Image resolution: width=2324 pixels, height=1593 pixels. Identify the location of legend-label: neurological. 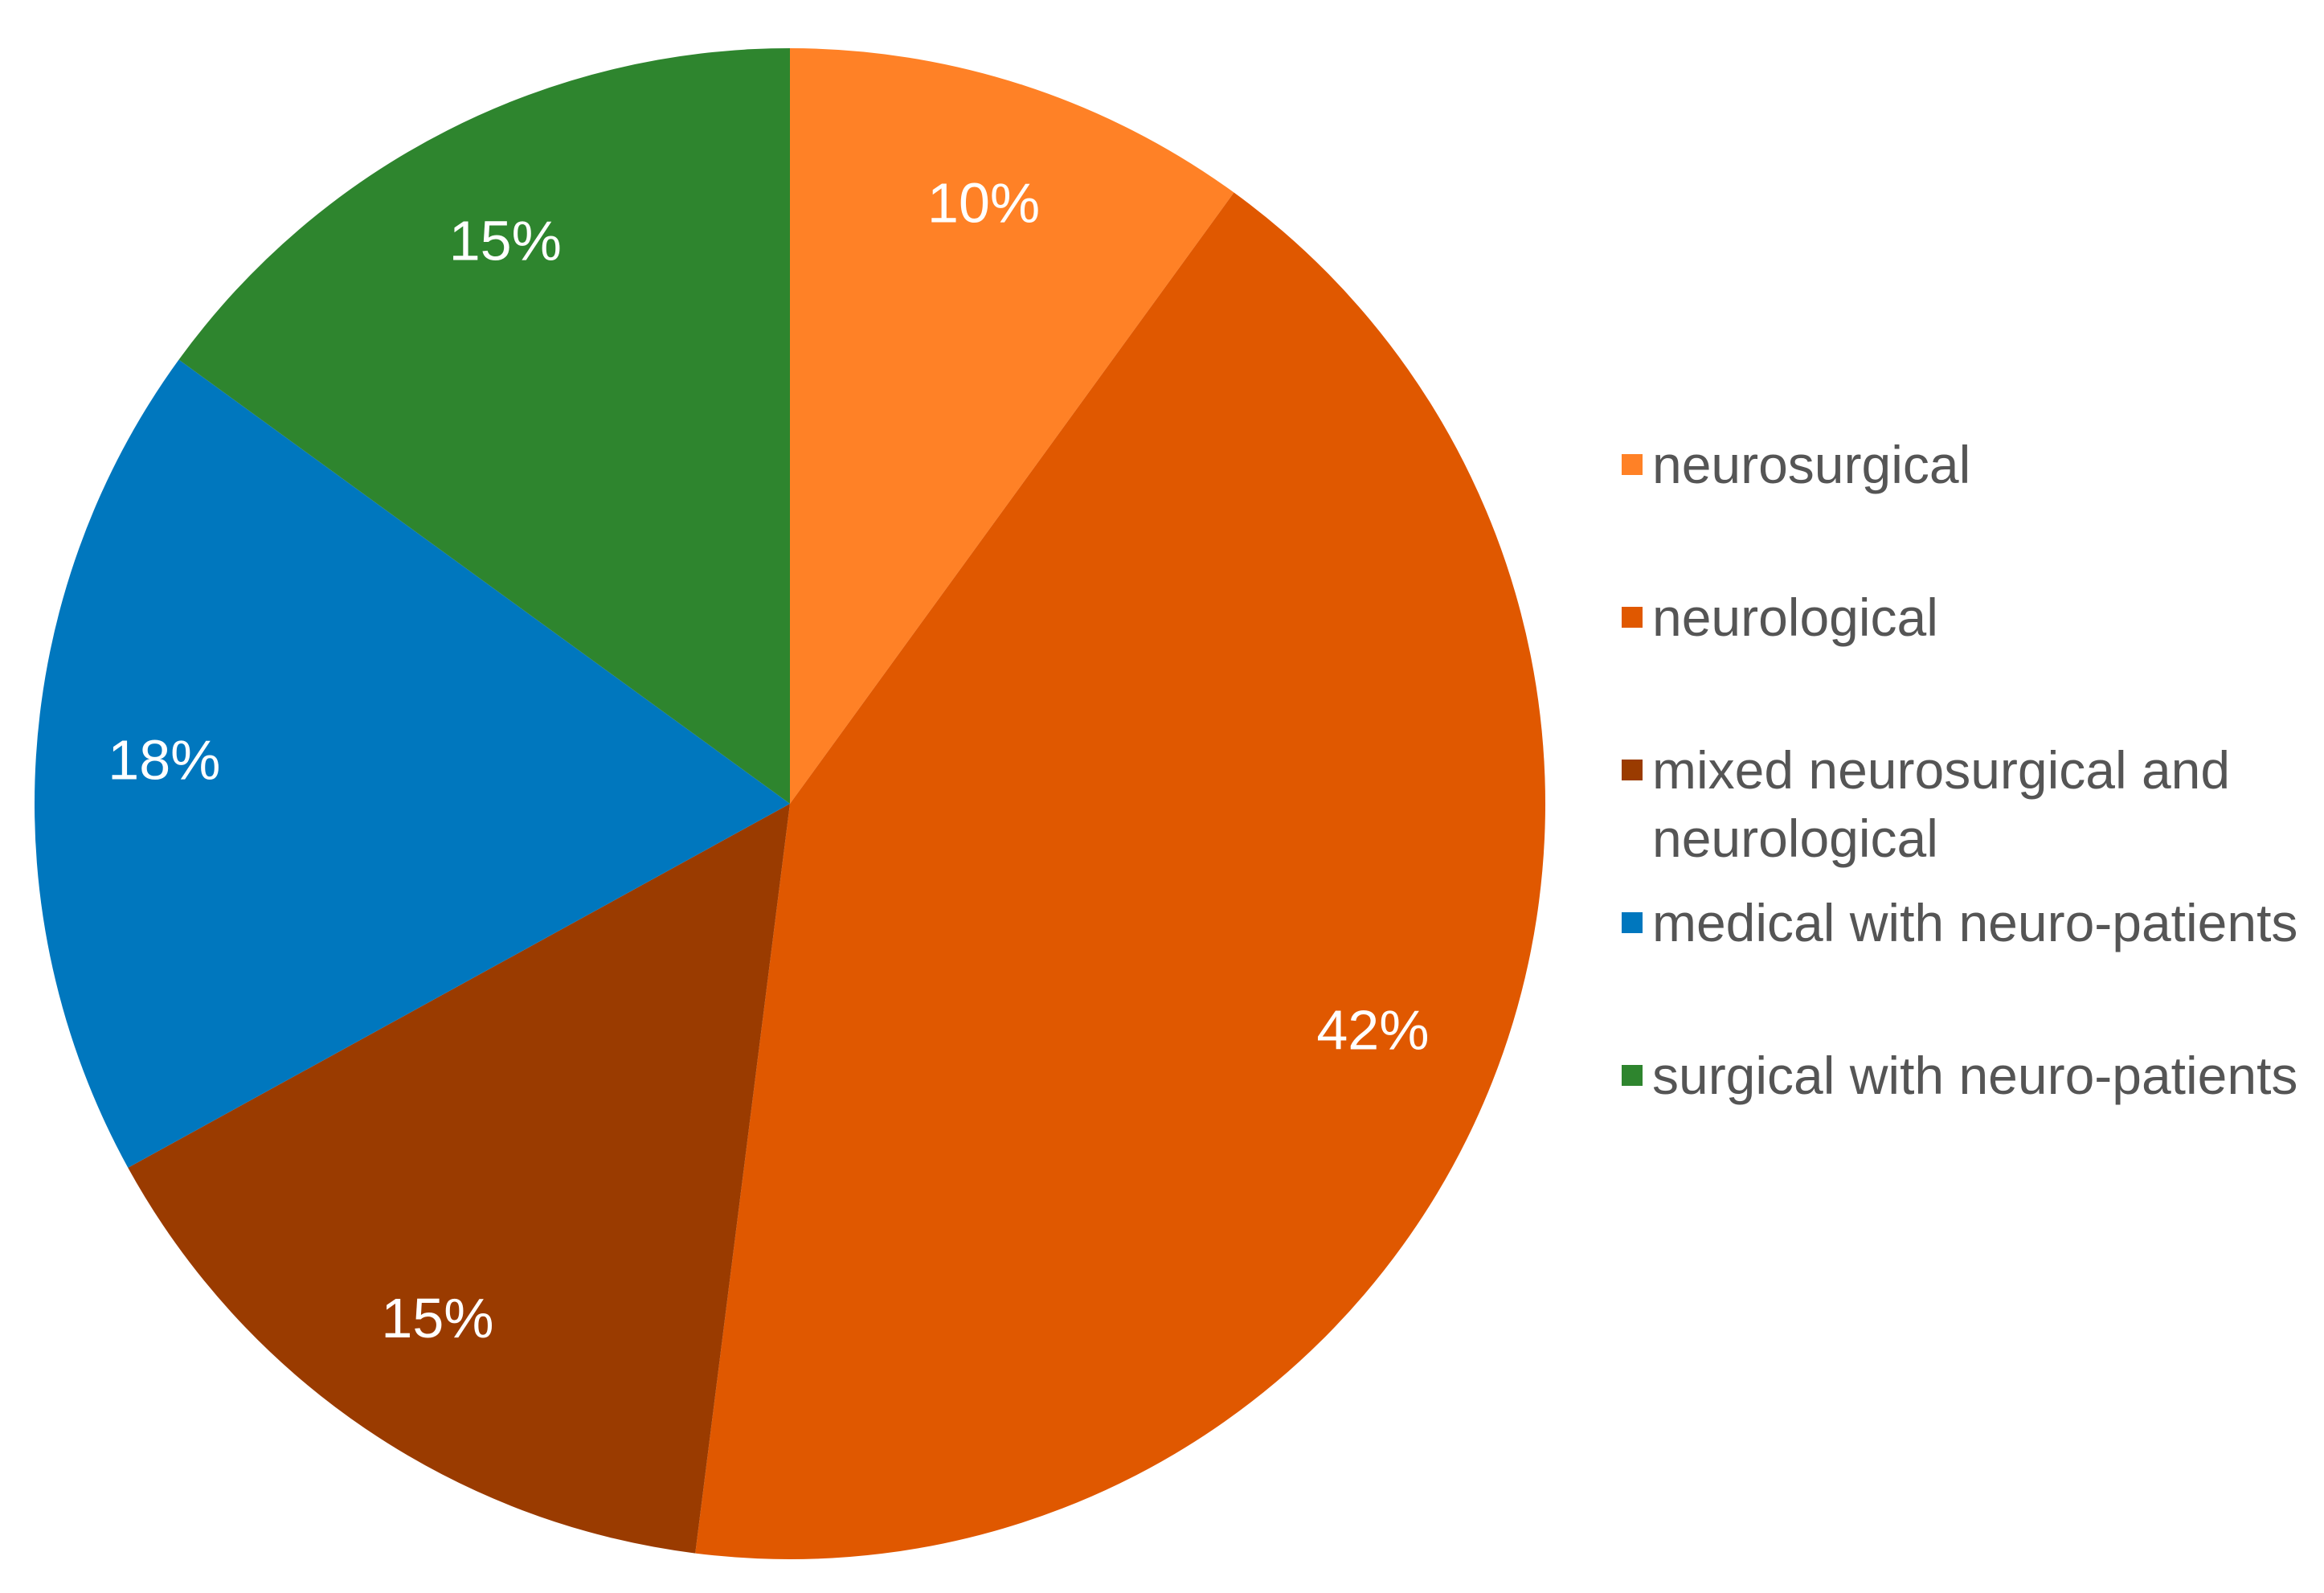
(1795, 617).